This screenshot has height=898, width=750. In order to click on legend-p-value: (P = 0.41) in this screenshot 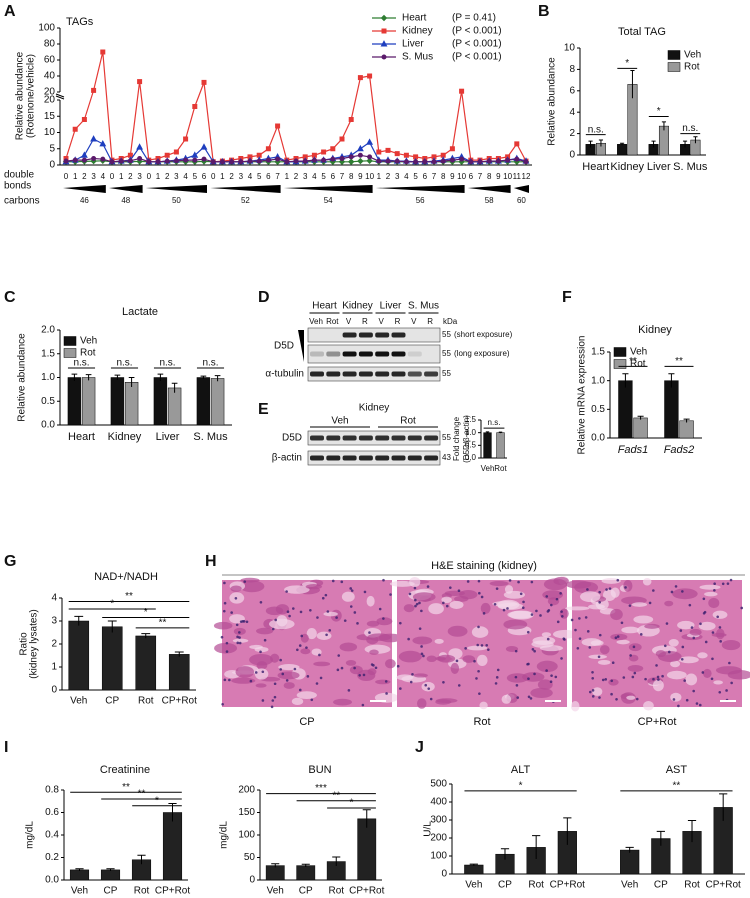, I will do `click(474, 18)`.